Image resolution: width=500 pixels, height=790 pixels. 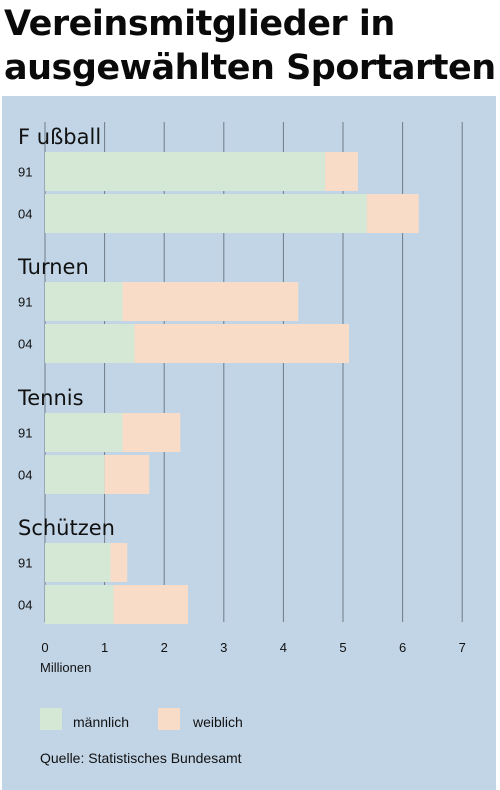 What do you see at coordinates (65, 667) in the screenshot?
I see `x-axis-label: Millionen` at bounding box center [65, 667].